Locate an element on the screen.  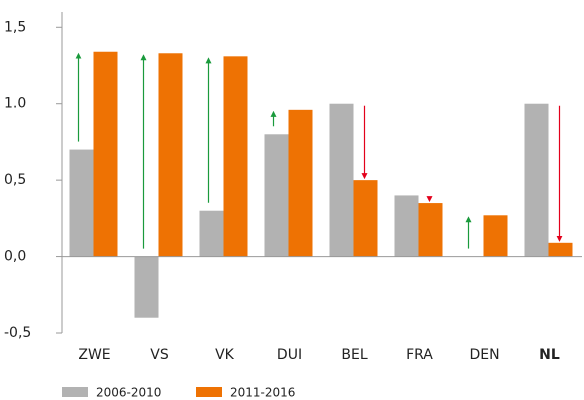
y-tick-label: 0,5 is located at coordinates (15, 180).